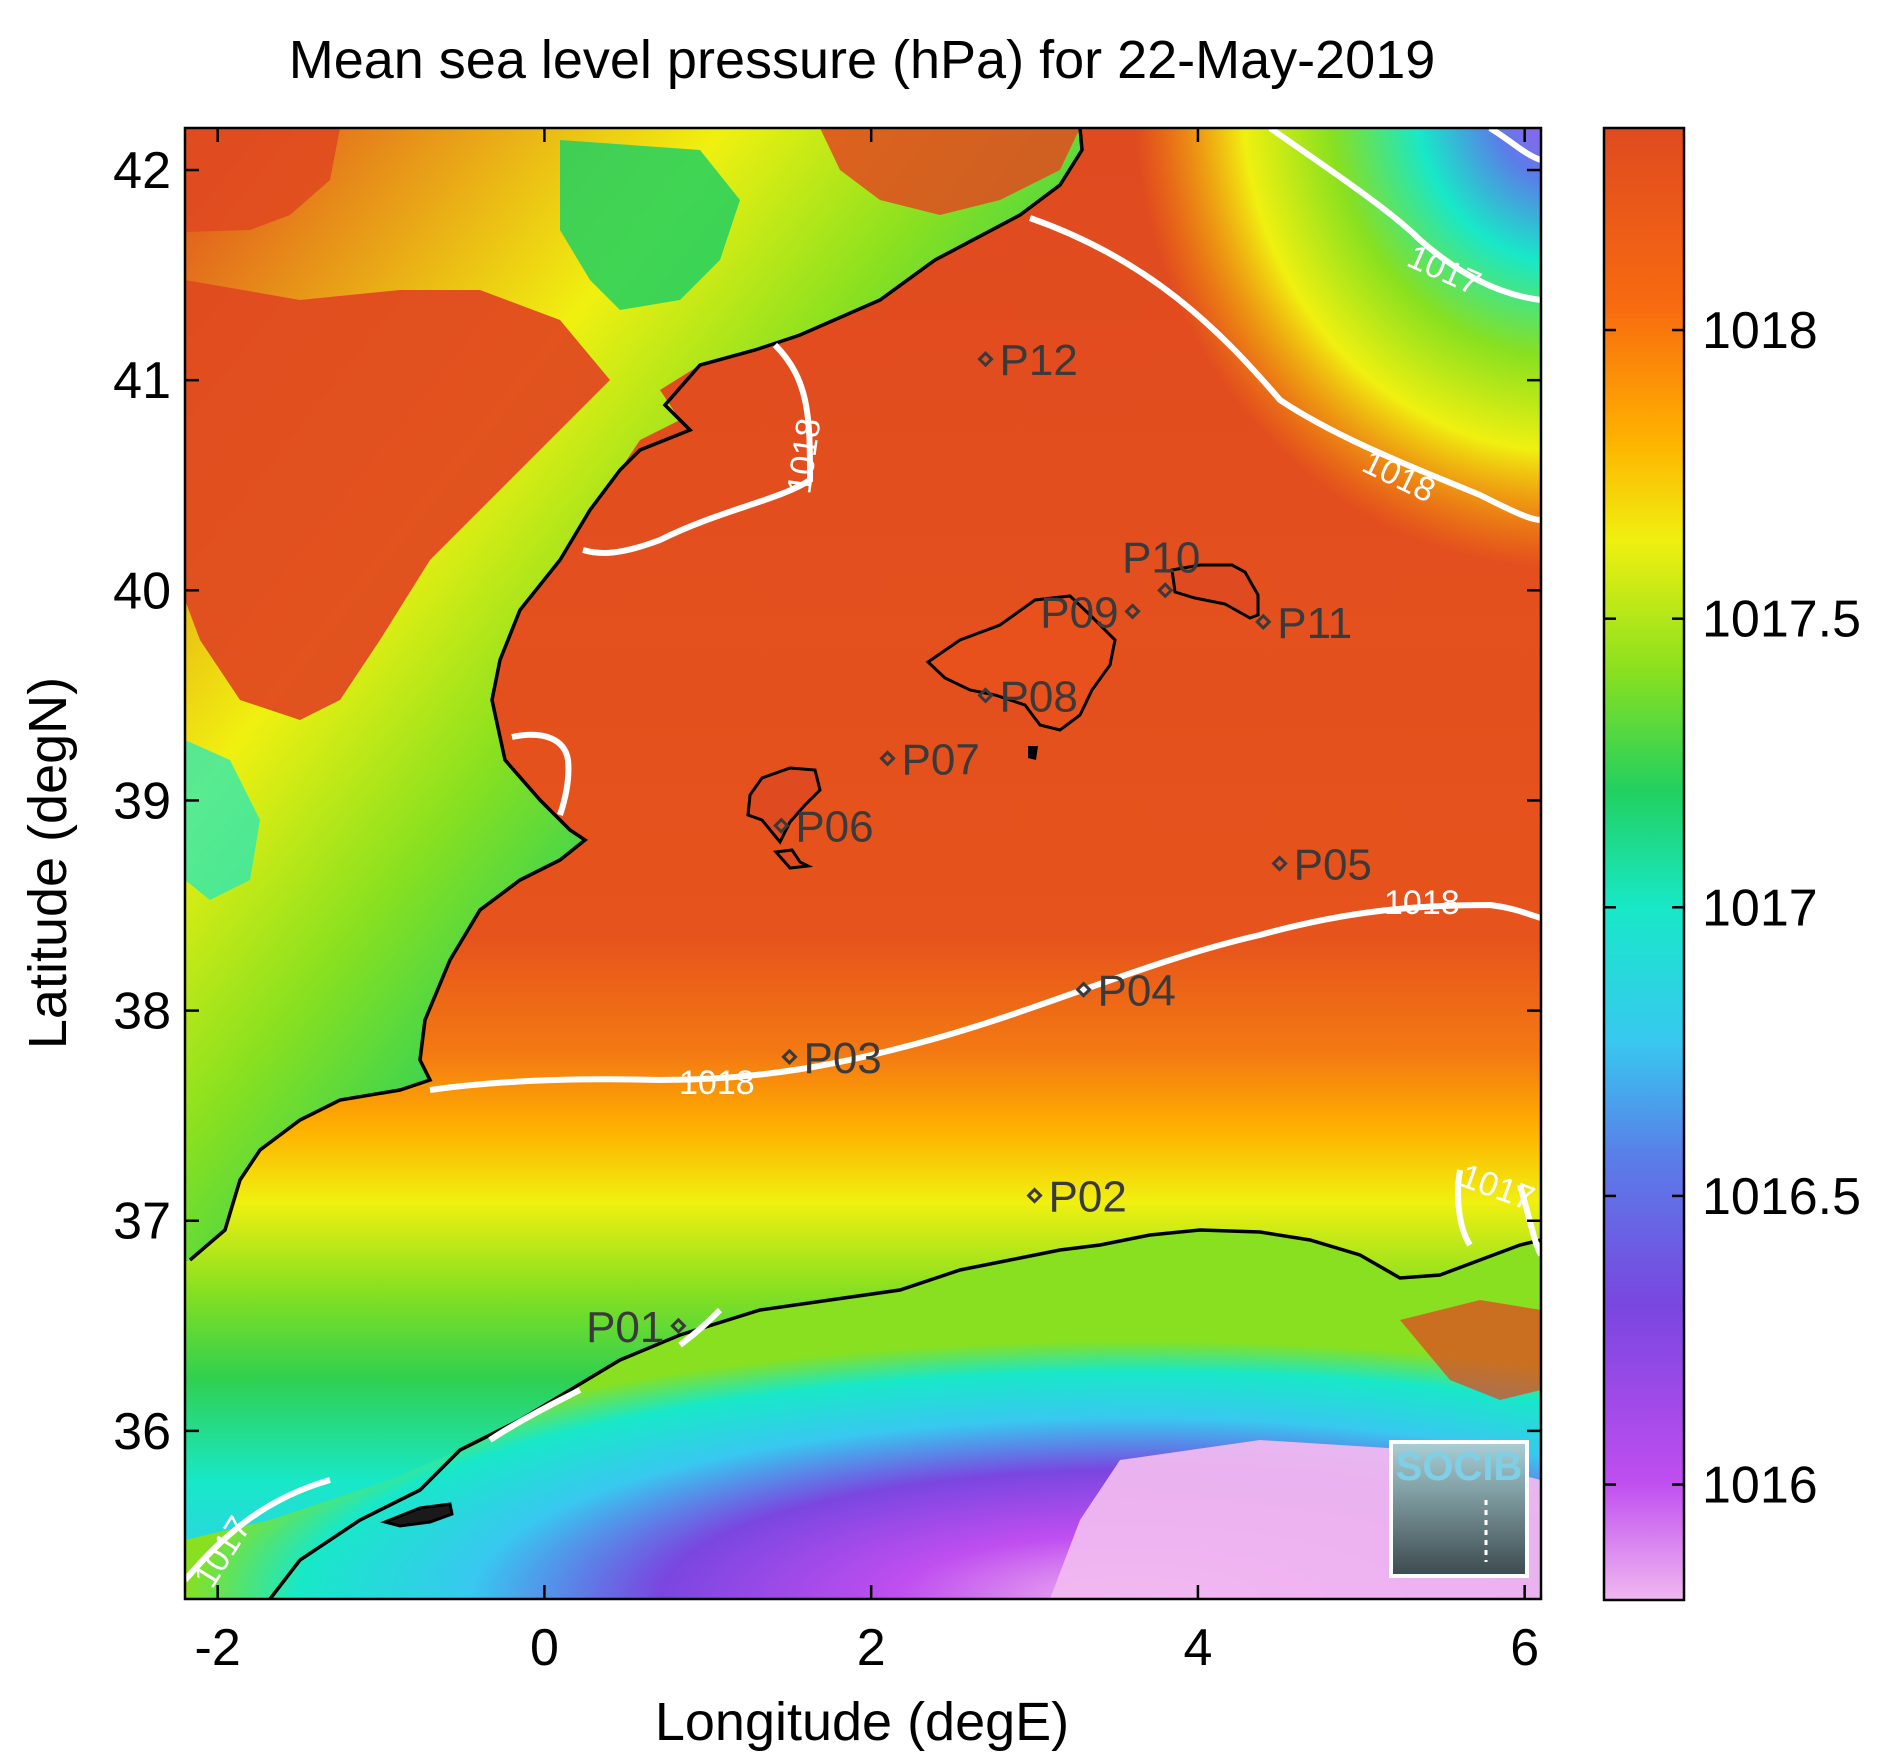 The width and height of the screenshot is (1904, 1758). Describe the element at coordinates (625, 1327) in the screenshot. I see `station-label-p01: P01` at that location.